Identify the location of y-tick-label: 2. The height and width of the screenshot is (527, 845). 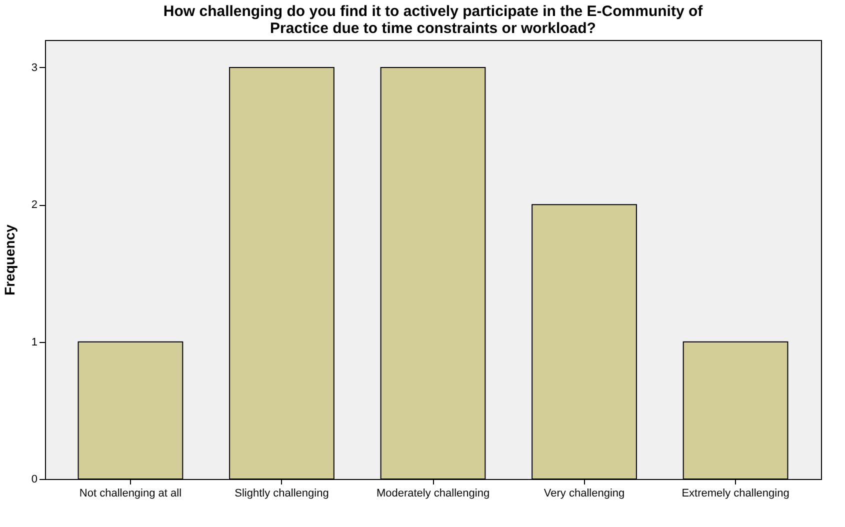
(34, 205).